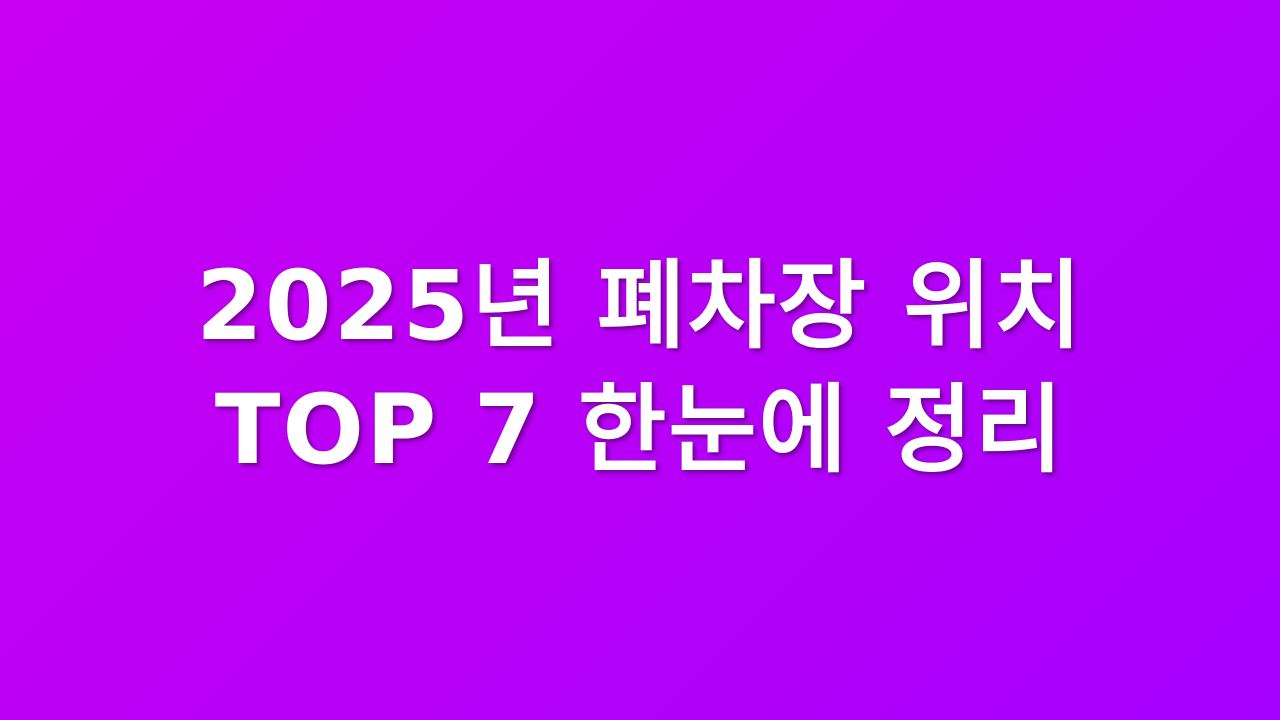 The height and width of the screenshot is (720, 1280). Describe the element at coordinates (640, 306) in the screenshot. I see `title-line-1: 2025년 폐차장 위치` at that location.